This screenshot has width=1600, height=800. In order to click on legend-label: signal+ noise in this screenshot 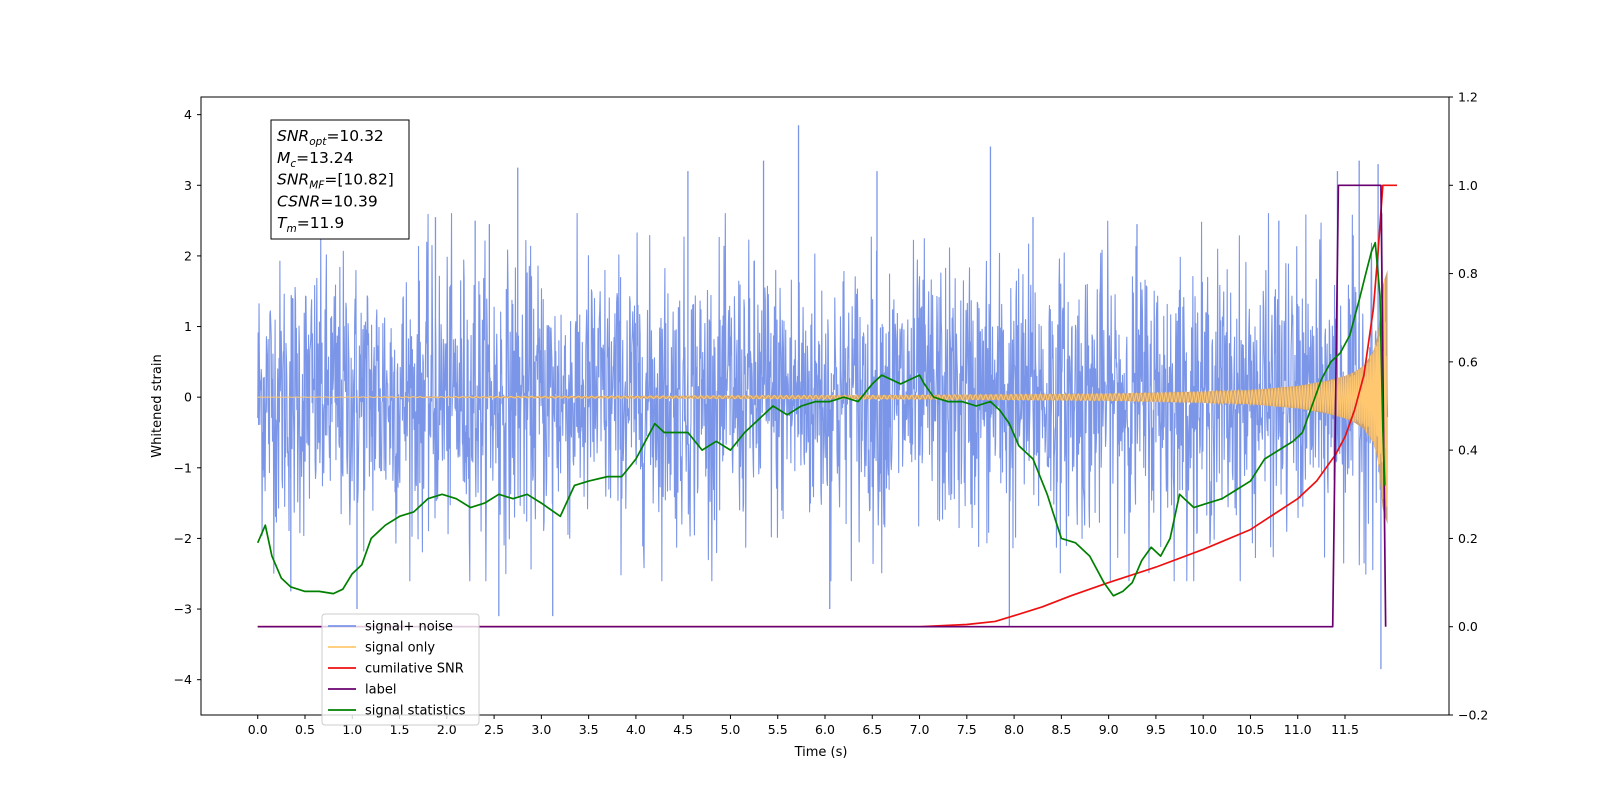, I will do `click(409, 627)`.